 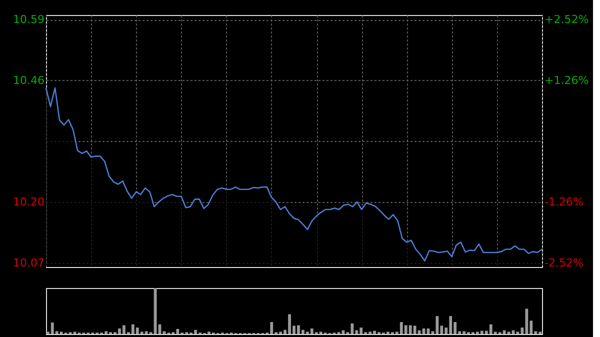 What do you see at coordinates (564, 202) in the screenshot?
I see `y2-tick-label: -1.26%` at bounding box center [564, 202].